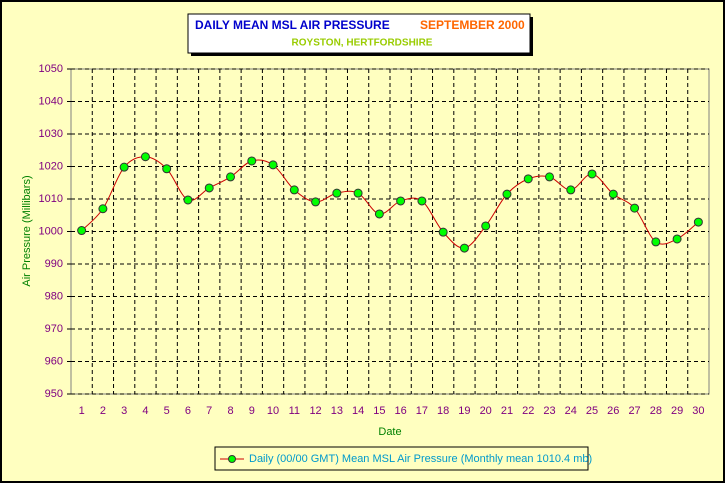 This screenshot has width=725, height=483. What do you see at coordinates (315, 411) in the screenshot?
I see `x-tick-label: 12` at bounding box center [315, 411].